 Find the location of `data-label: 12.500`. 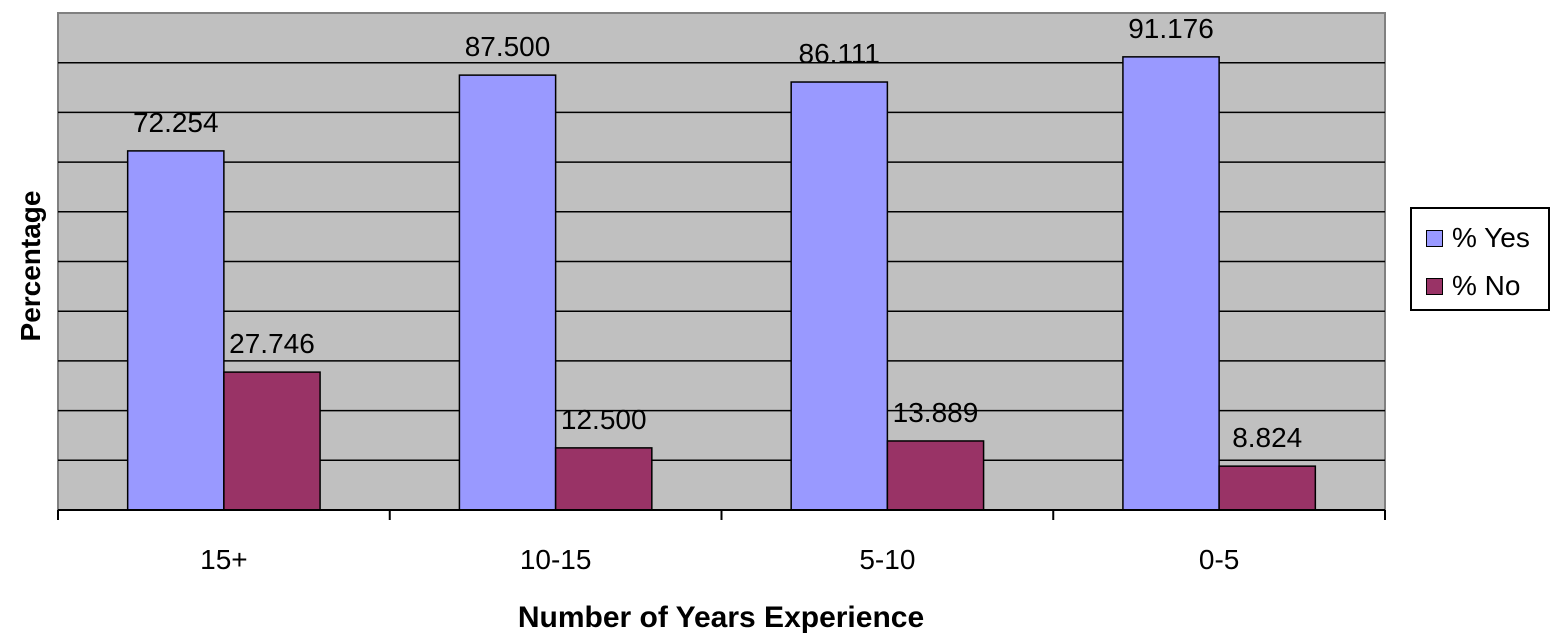

data-label: 12.500 is located at coordinates (604, 419).